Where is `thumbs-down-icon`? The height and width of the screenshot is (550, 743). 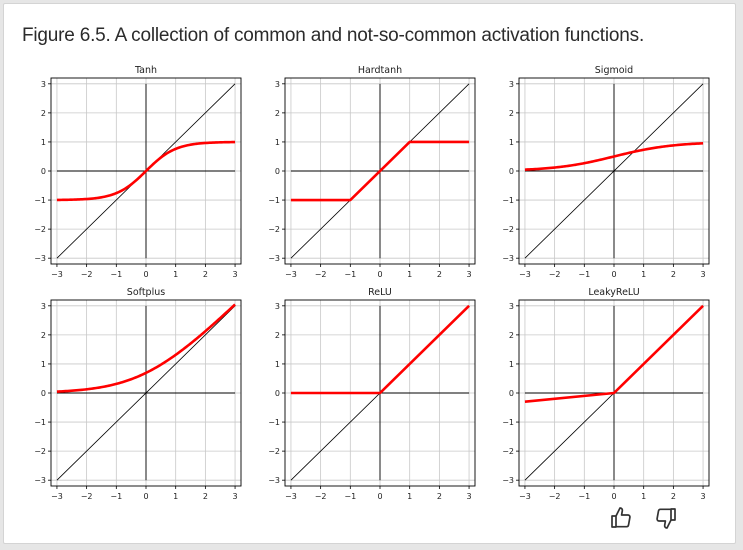 thumbs-down-icon is located at coordinates (666, 518).